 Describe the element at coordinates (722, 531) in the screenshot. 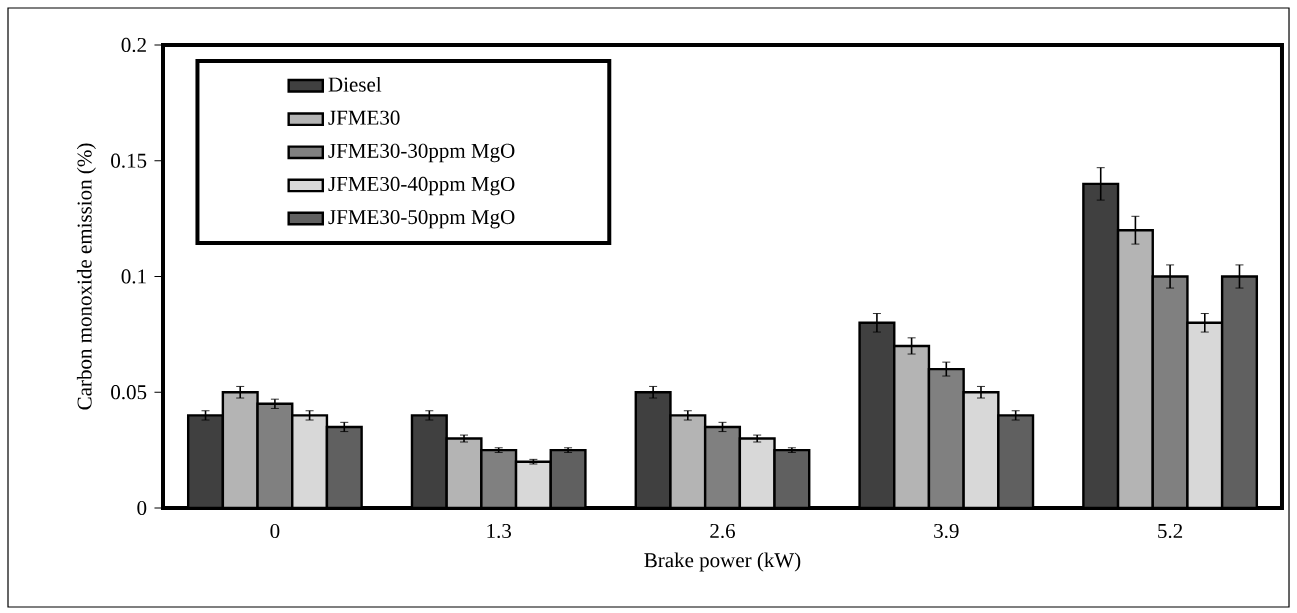

I see `x-tick-label: 2.6` at that location.